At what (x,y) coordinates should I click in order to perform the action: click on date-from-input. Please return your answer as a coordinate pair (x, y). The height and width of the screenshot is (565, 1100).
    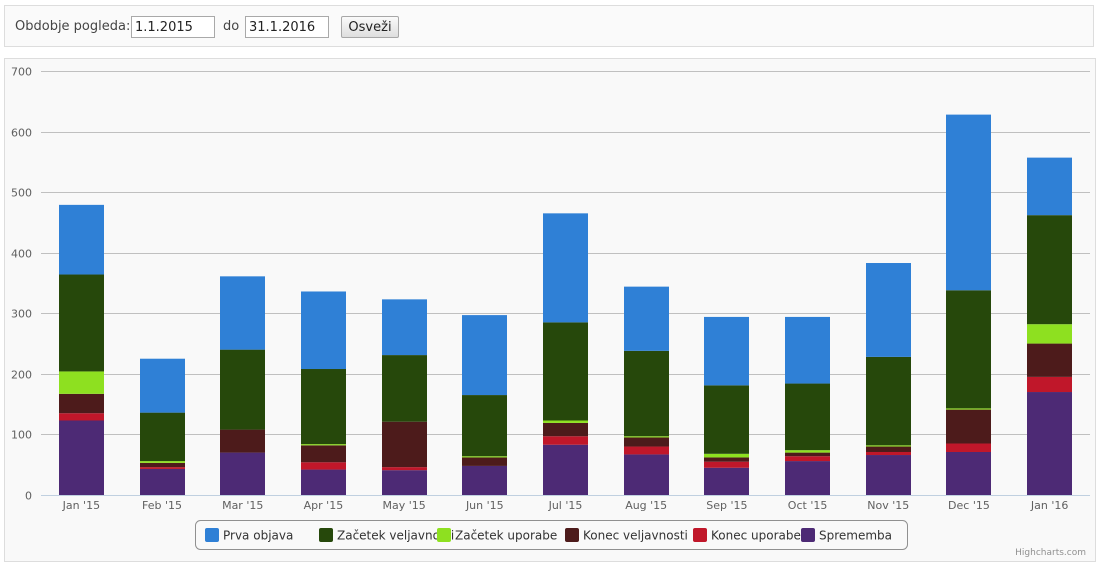
    Looking at the image, I should click on (173, 27).